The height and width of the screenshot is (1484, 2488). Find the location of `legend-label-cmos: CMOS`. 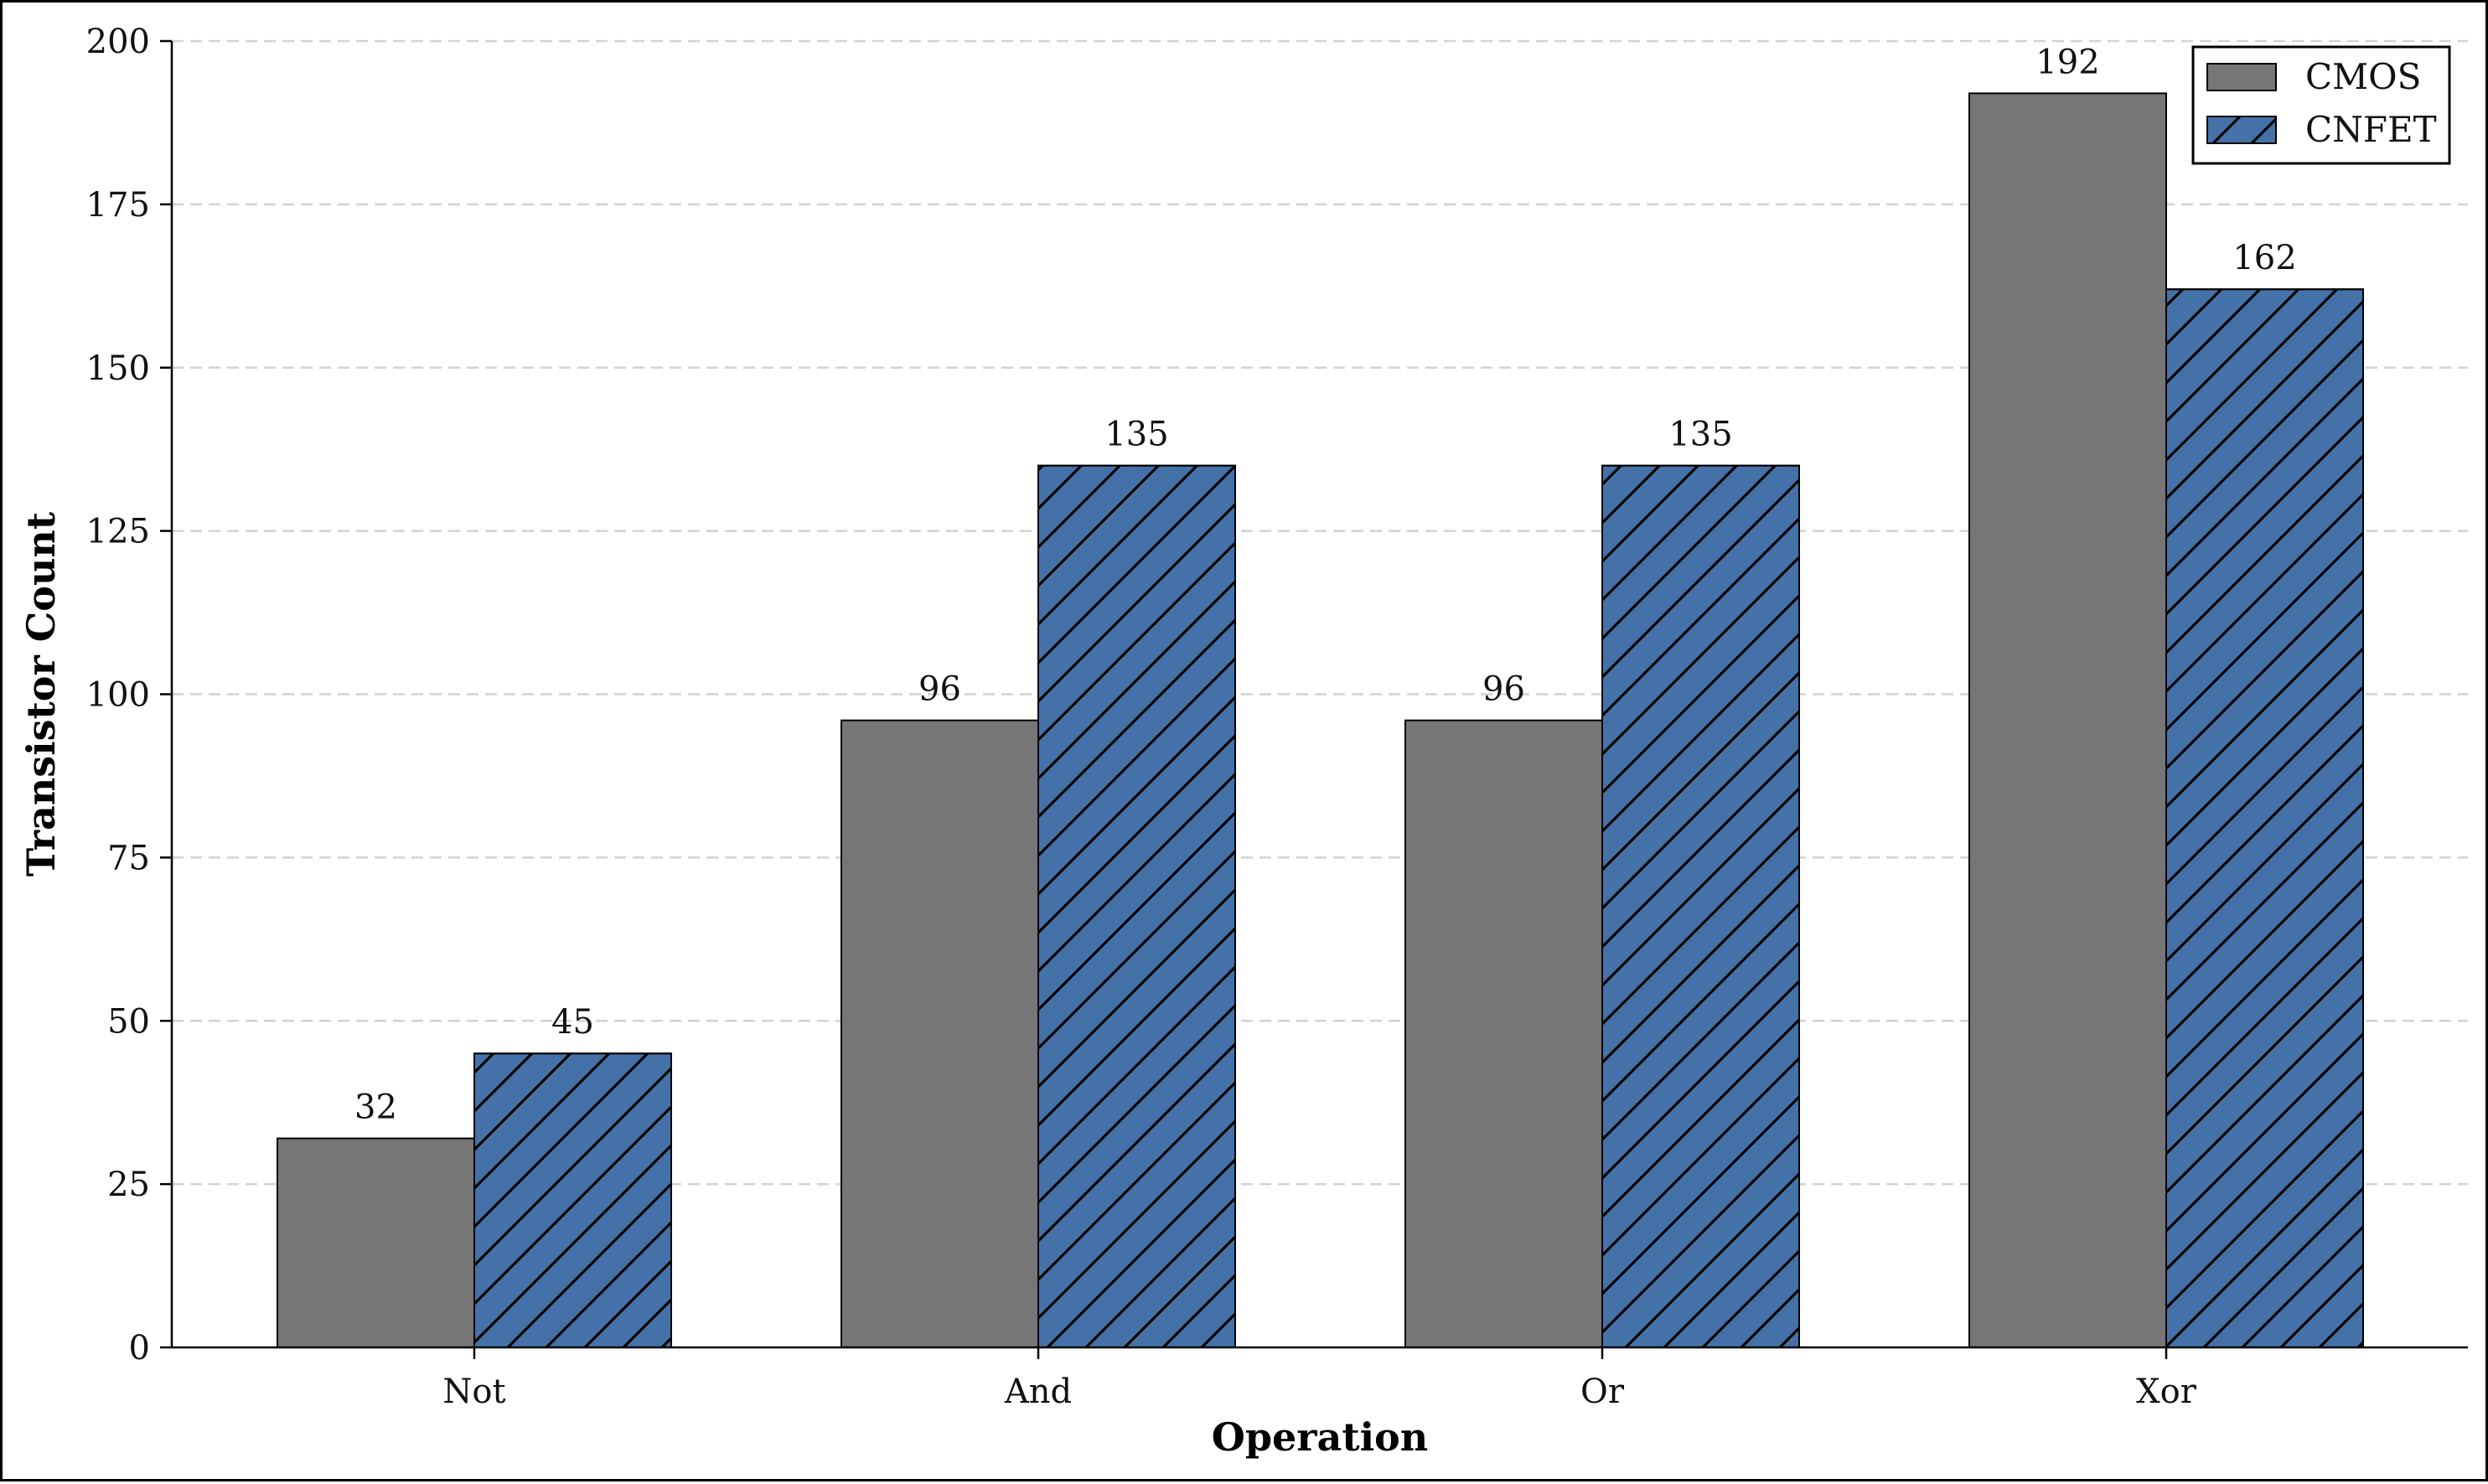

legend-label-cmos: CMOS is located at coordinates (2363, 76).